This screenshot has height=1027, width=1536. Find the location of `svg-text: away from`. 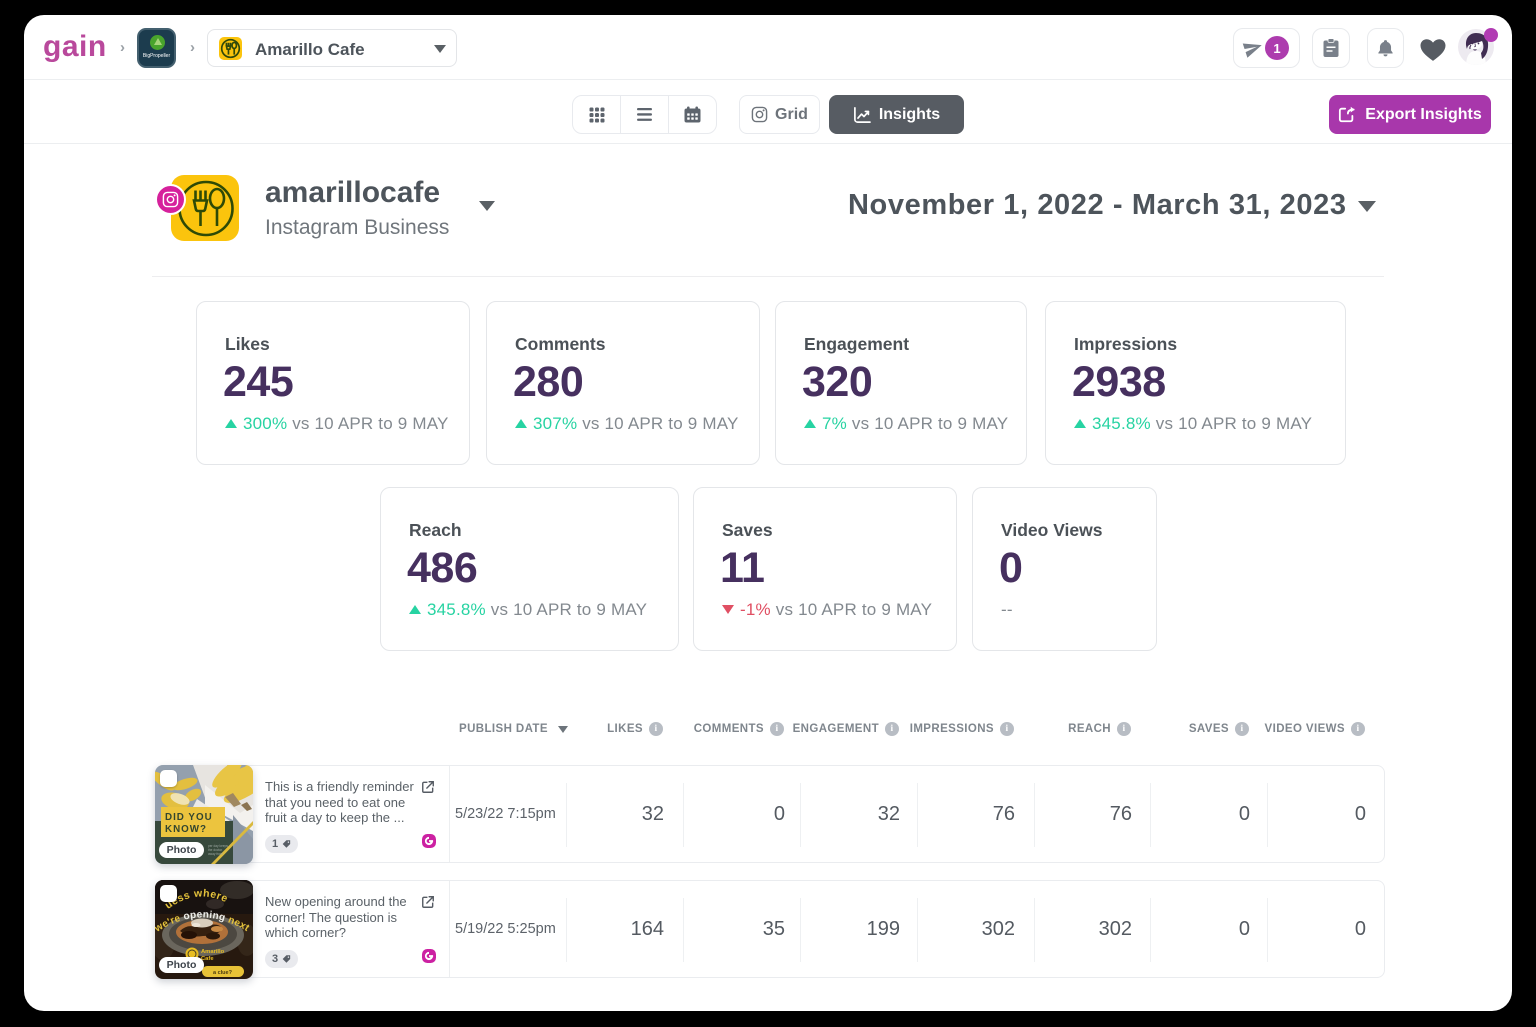

svg-text: away from is located at coordinates (215, 854).